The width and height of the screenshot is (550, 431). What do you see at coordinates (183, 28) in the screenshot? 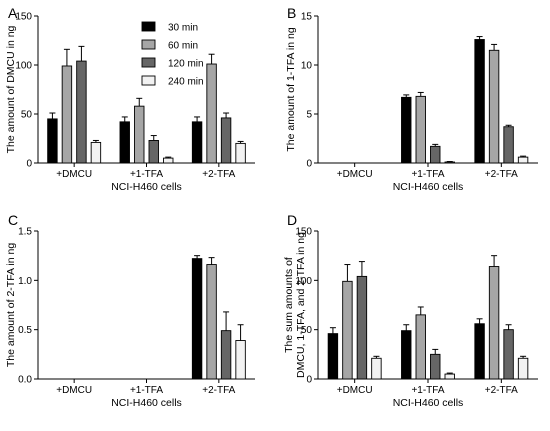
I see `legend-label: 30 min` at bounding box center [183, 28].